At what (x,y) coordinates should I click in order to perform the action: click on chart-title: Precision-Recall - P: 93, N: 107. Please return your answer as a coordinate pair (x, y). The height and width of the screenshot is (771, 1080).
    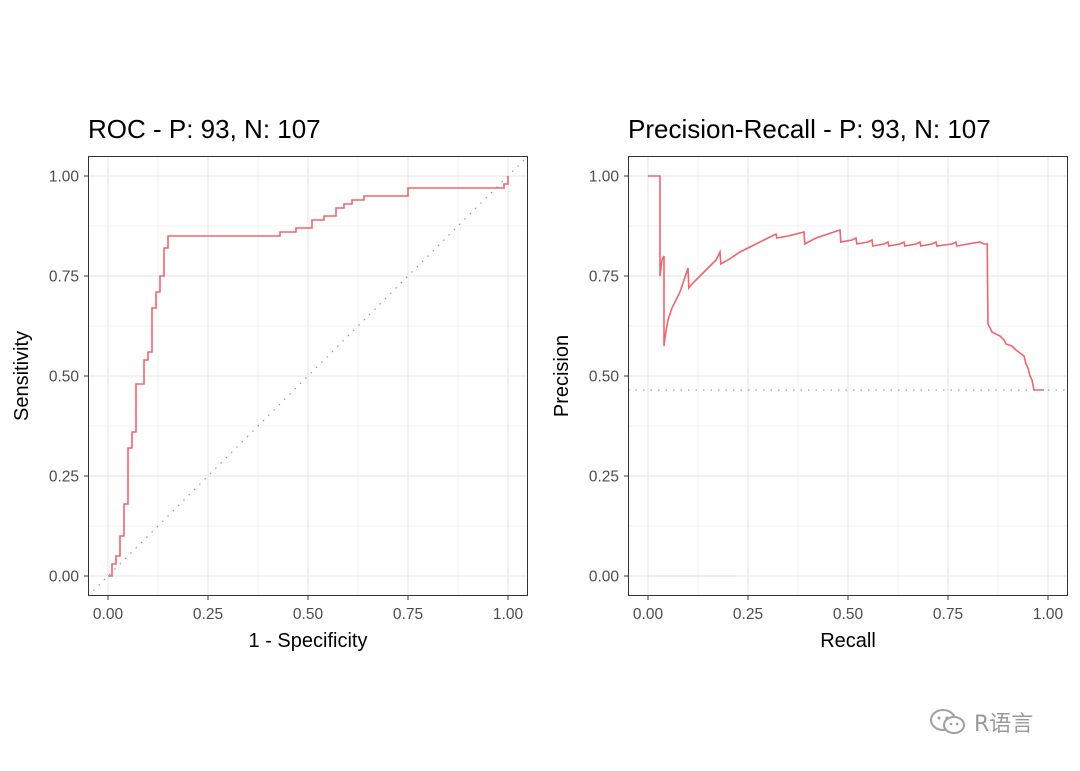
    Looking at the image, I should click on (809, 129).